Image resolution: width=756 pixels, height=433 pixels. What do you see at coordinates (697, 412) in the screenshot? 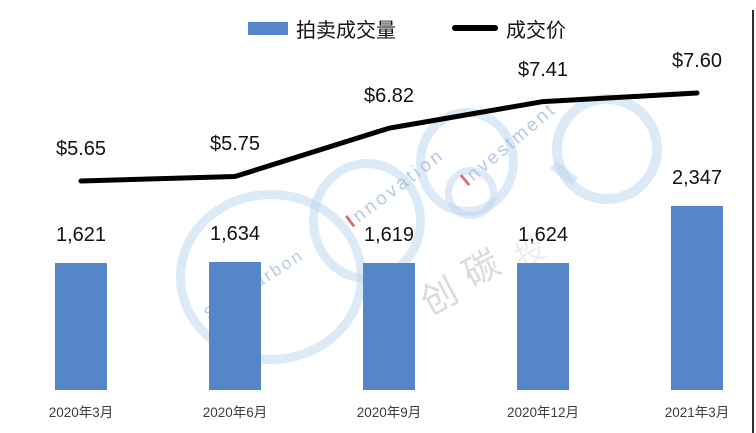
I see `x-axis-label: 2021年3月` at bounding box center [697, 412].